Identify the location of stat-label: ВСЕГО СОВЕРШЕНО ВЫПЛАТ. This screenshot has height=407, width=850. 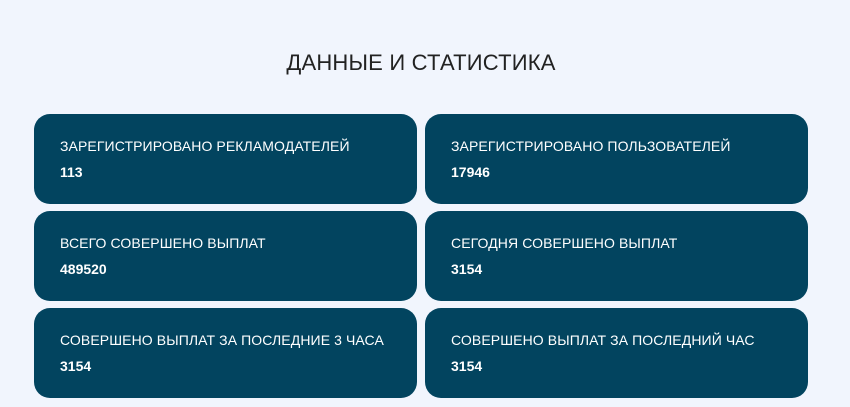
(163, 243).